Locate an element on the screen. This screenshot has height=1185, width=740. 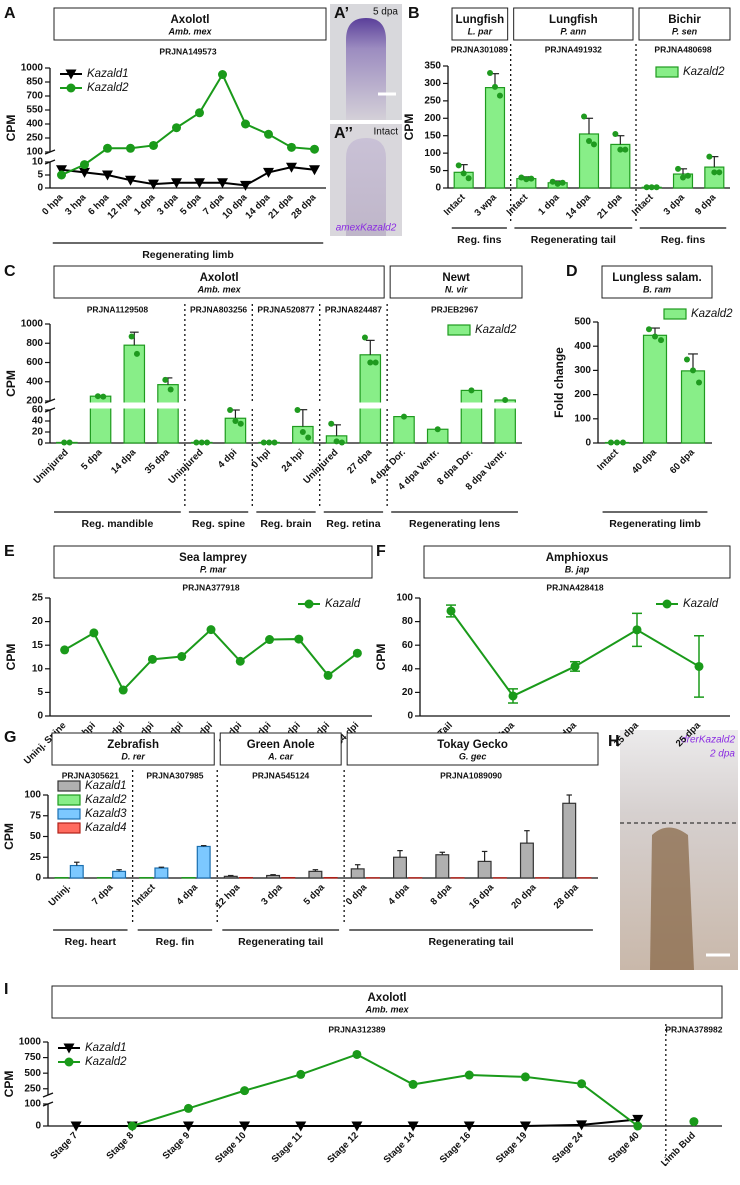
header-subtitle: A. car is located at coordinates (280, 756).